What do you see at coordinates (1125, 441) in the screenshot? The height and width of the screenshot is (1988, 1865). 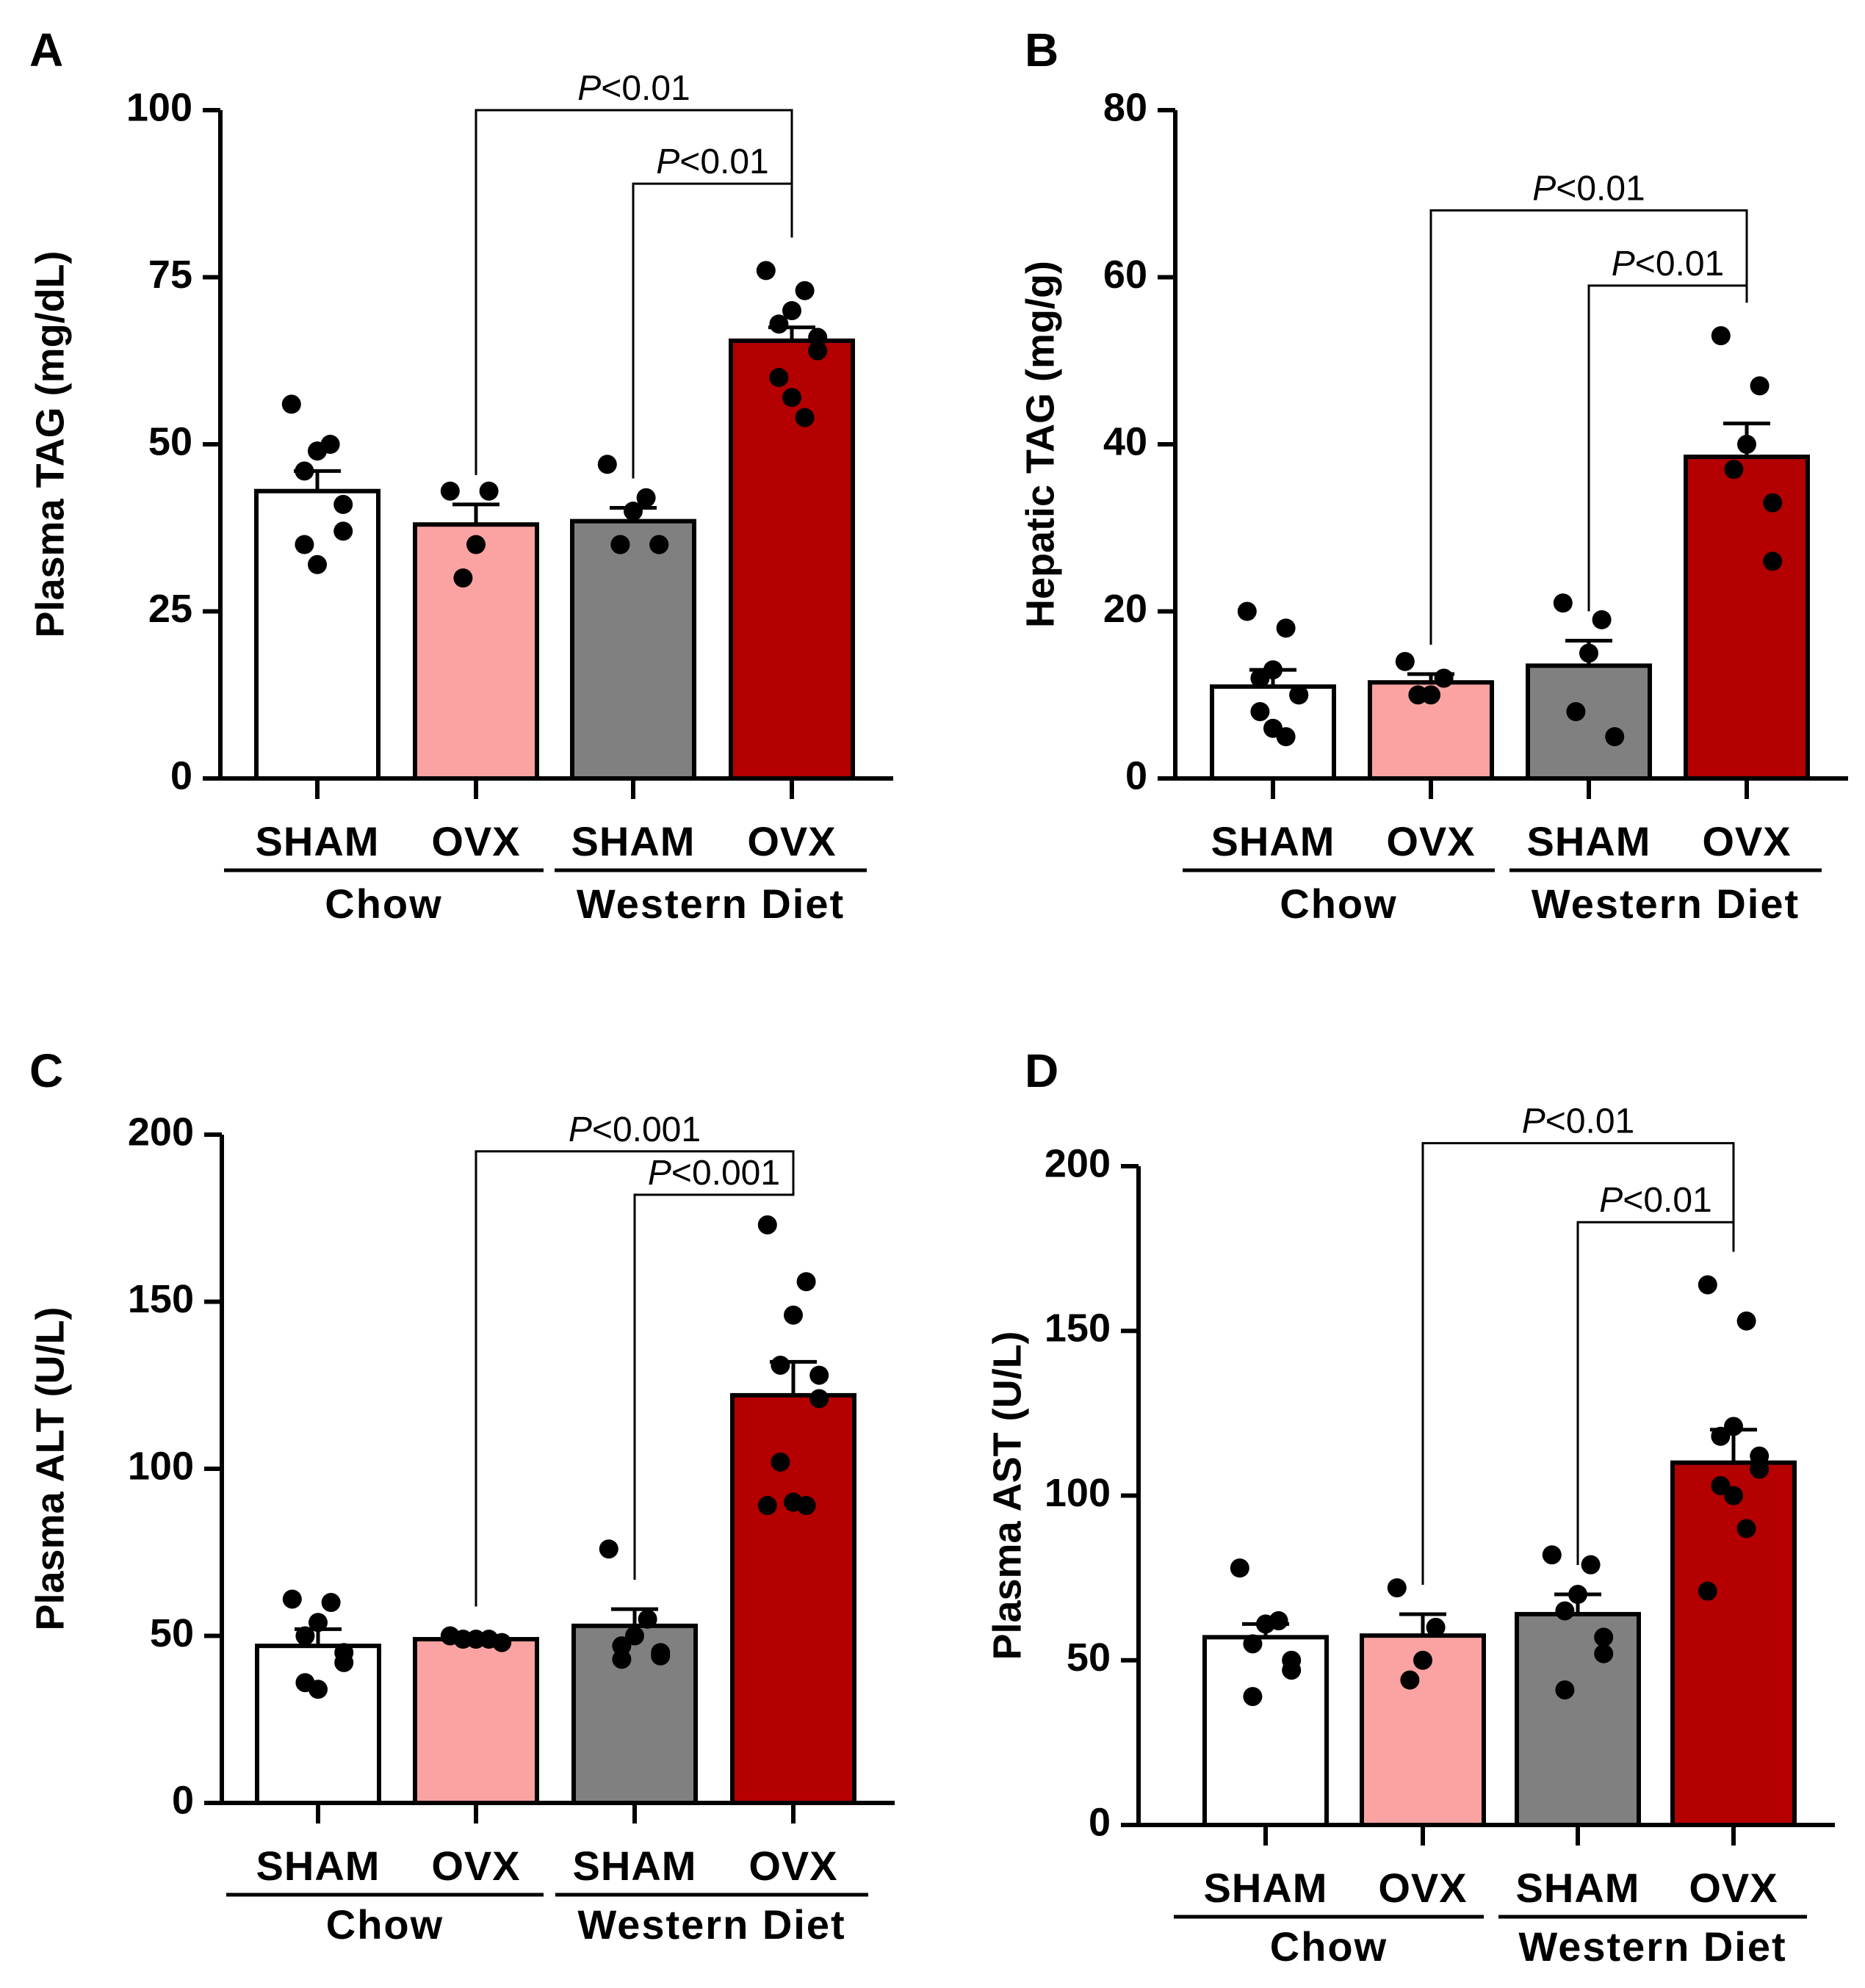 I see `y-tick-label: 40` at bounding box center [1125, 441].